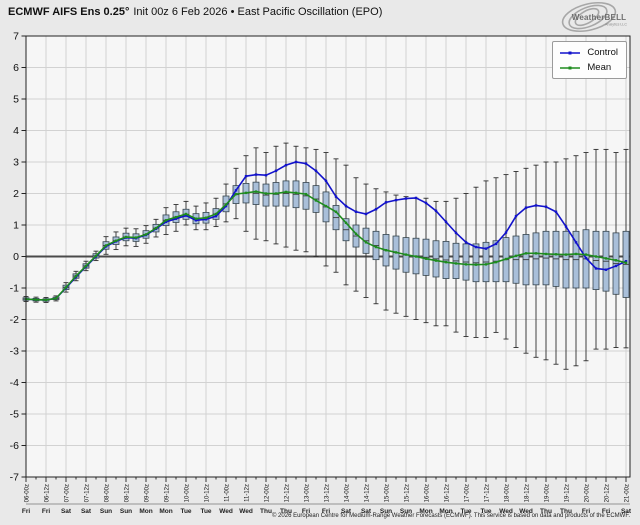 This screenshot has width=640, height=525. What do you see at coordinates (14, 289) in the screenshot?
I see `svg-text: -1` at bounding box center [14, 289].